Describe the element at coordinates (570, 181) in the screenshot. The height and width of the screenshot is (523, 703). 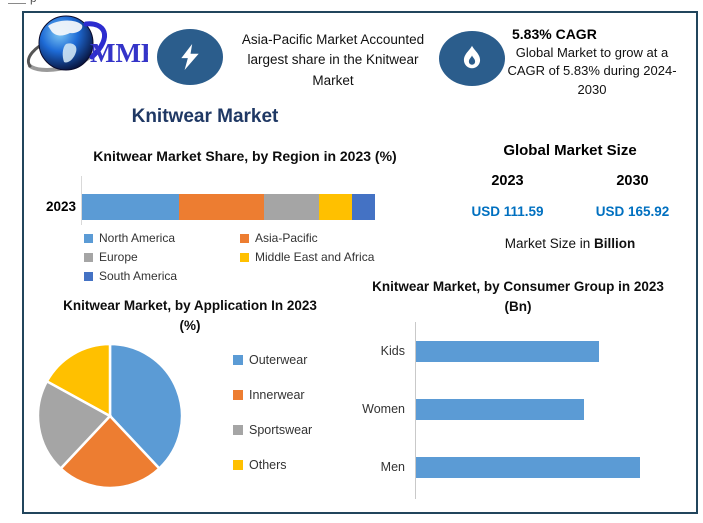
I see `market-size-years: 2023 2030` at that location.